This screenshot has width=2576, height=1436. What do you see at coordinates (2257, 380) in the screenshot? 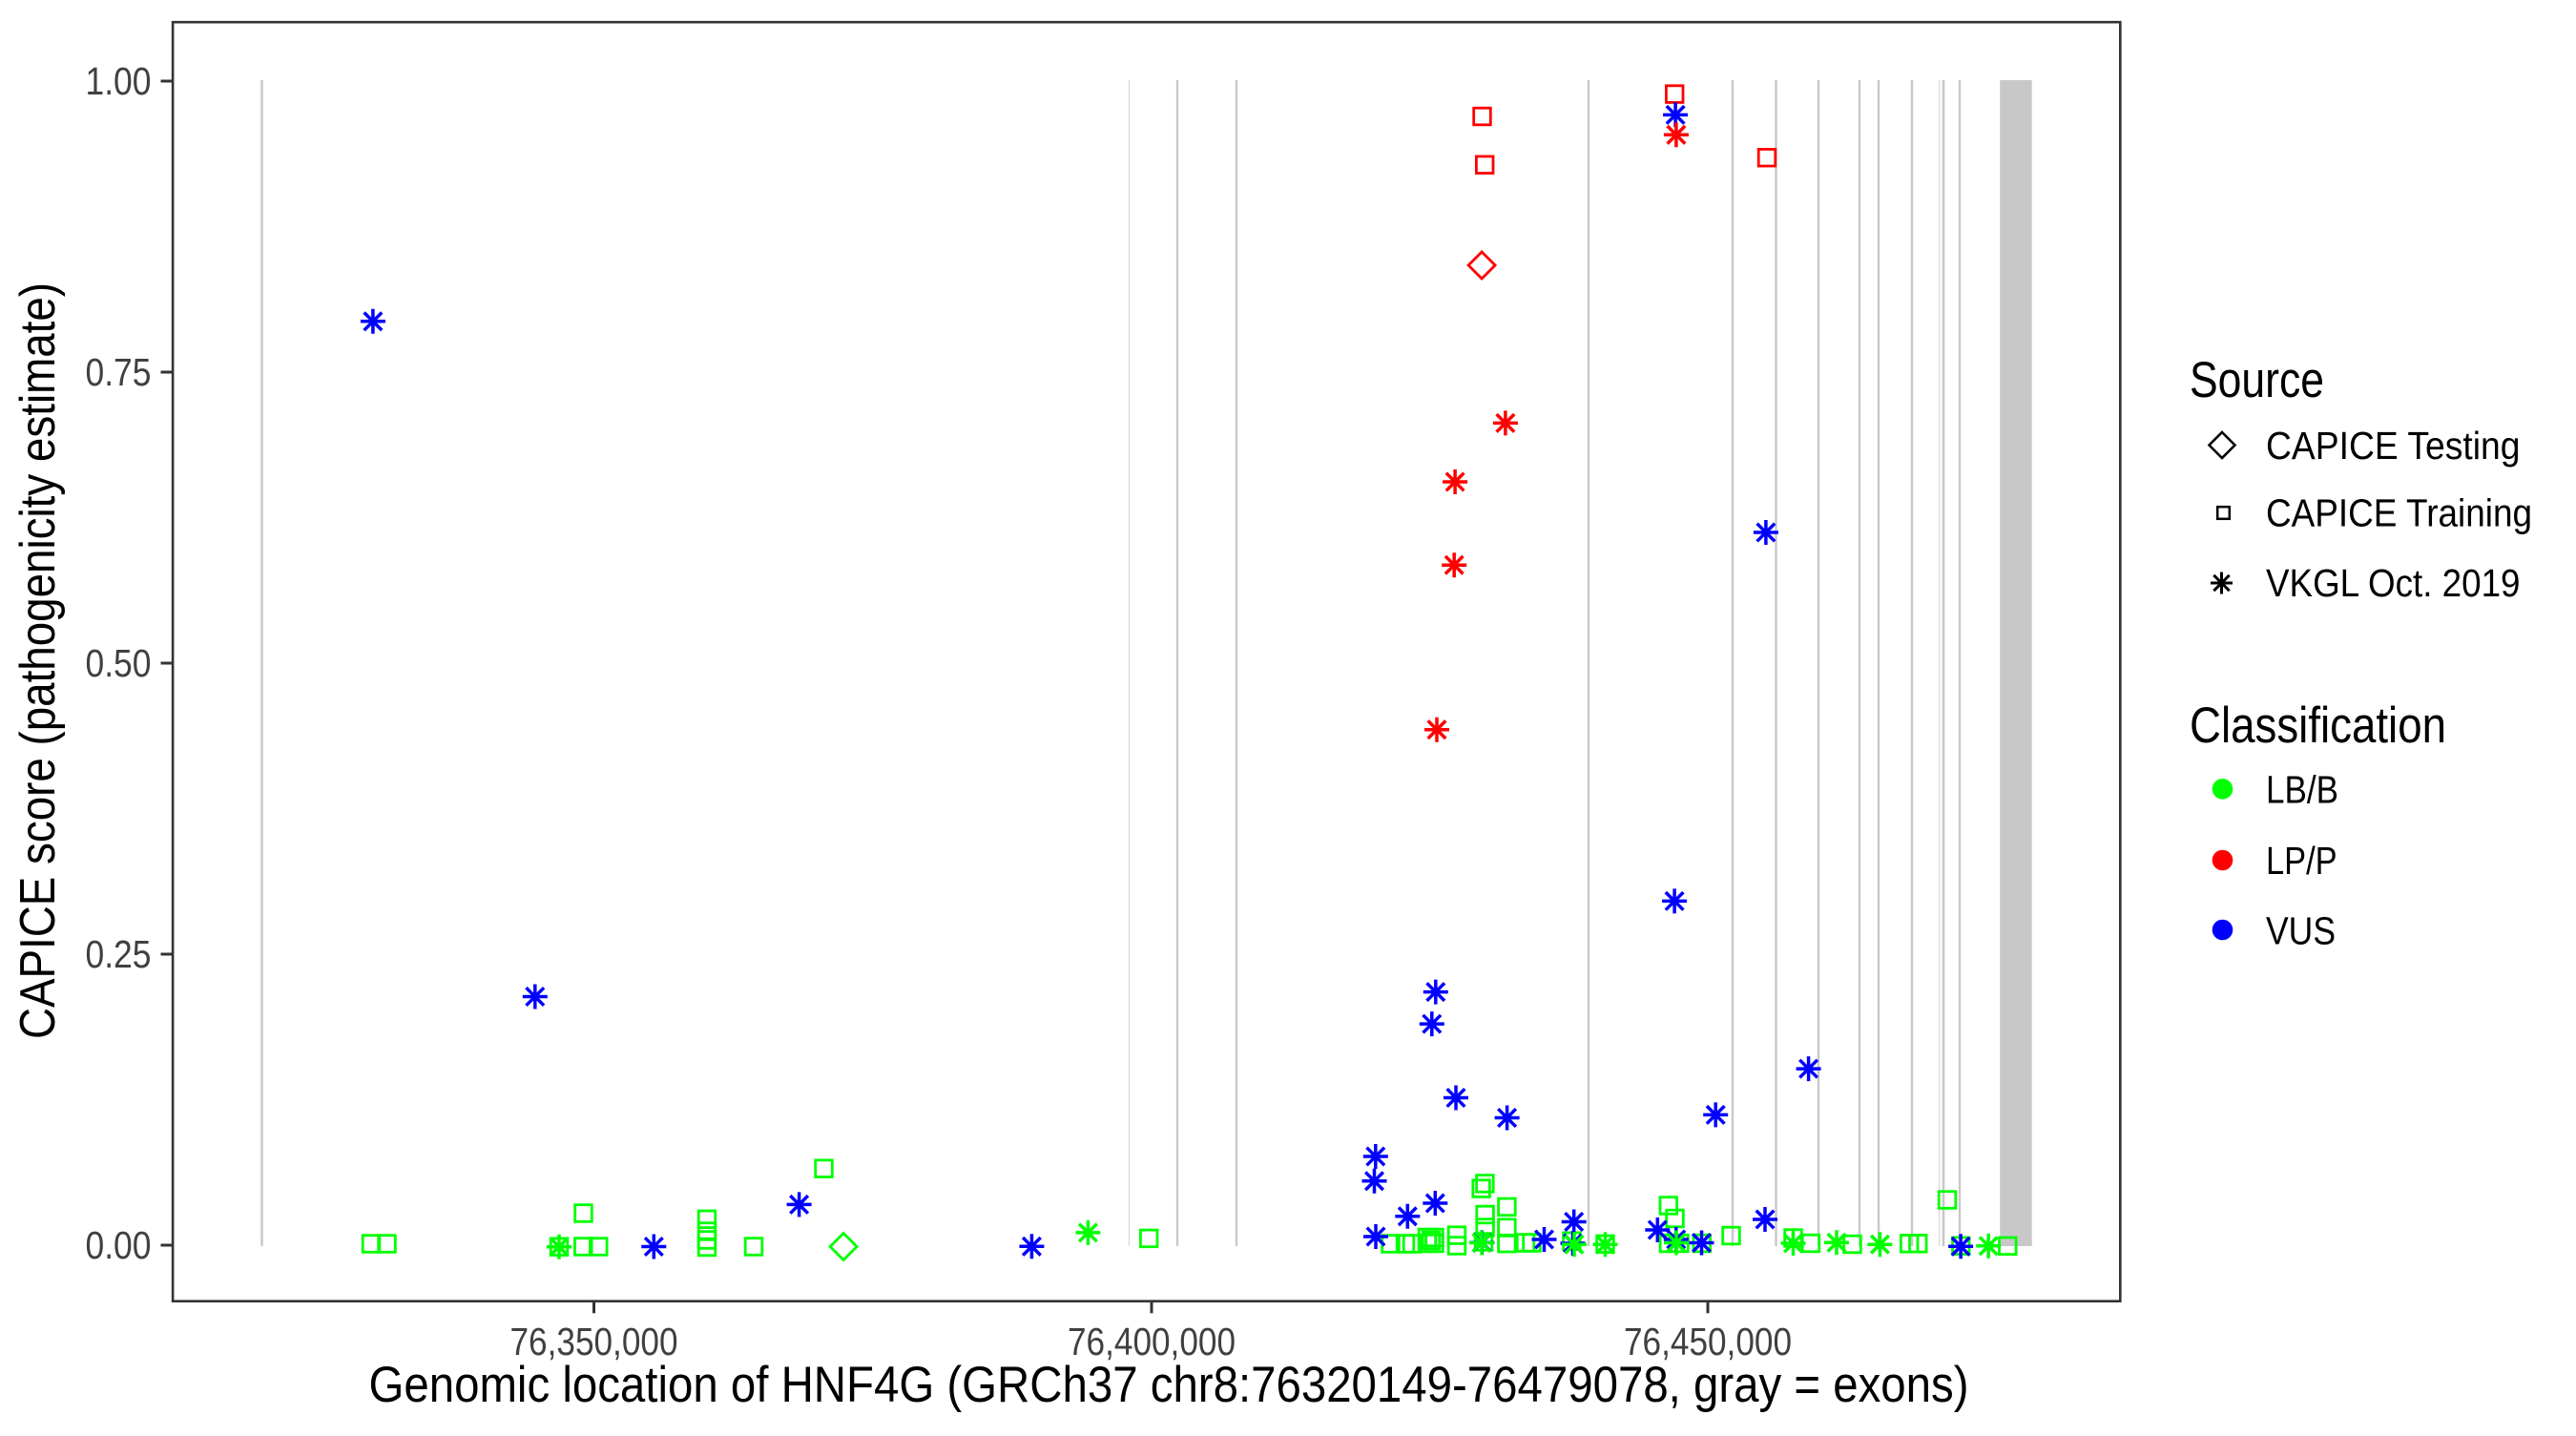
I see `svg-text: Source` at bounding box center [2257, 380].